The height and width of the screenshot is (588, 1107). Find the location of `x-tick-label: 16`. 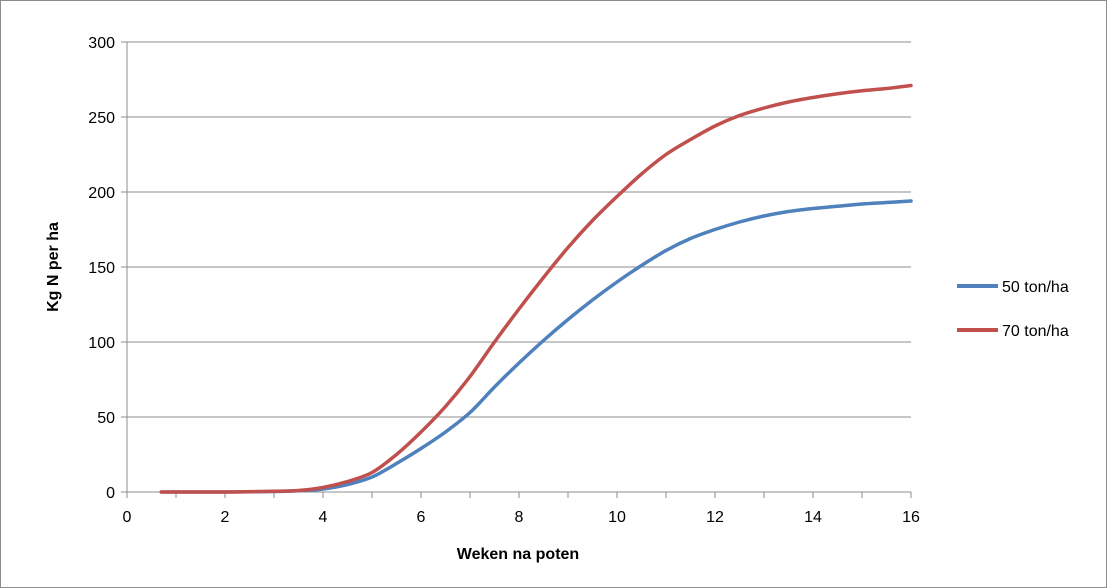

x-tick-label: 16 is located at coordinates (911, 517).